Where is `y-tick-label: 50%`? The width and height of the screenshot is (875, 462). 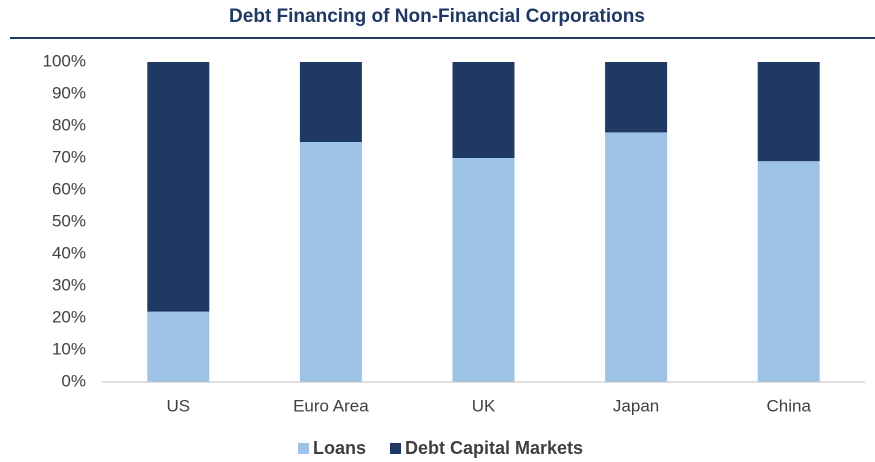 y-tick-label: 50% is located at coordinates (69, 220).